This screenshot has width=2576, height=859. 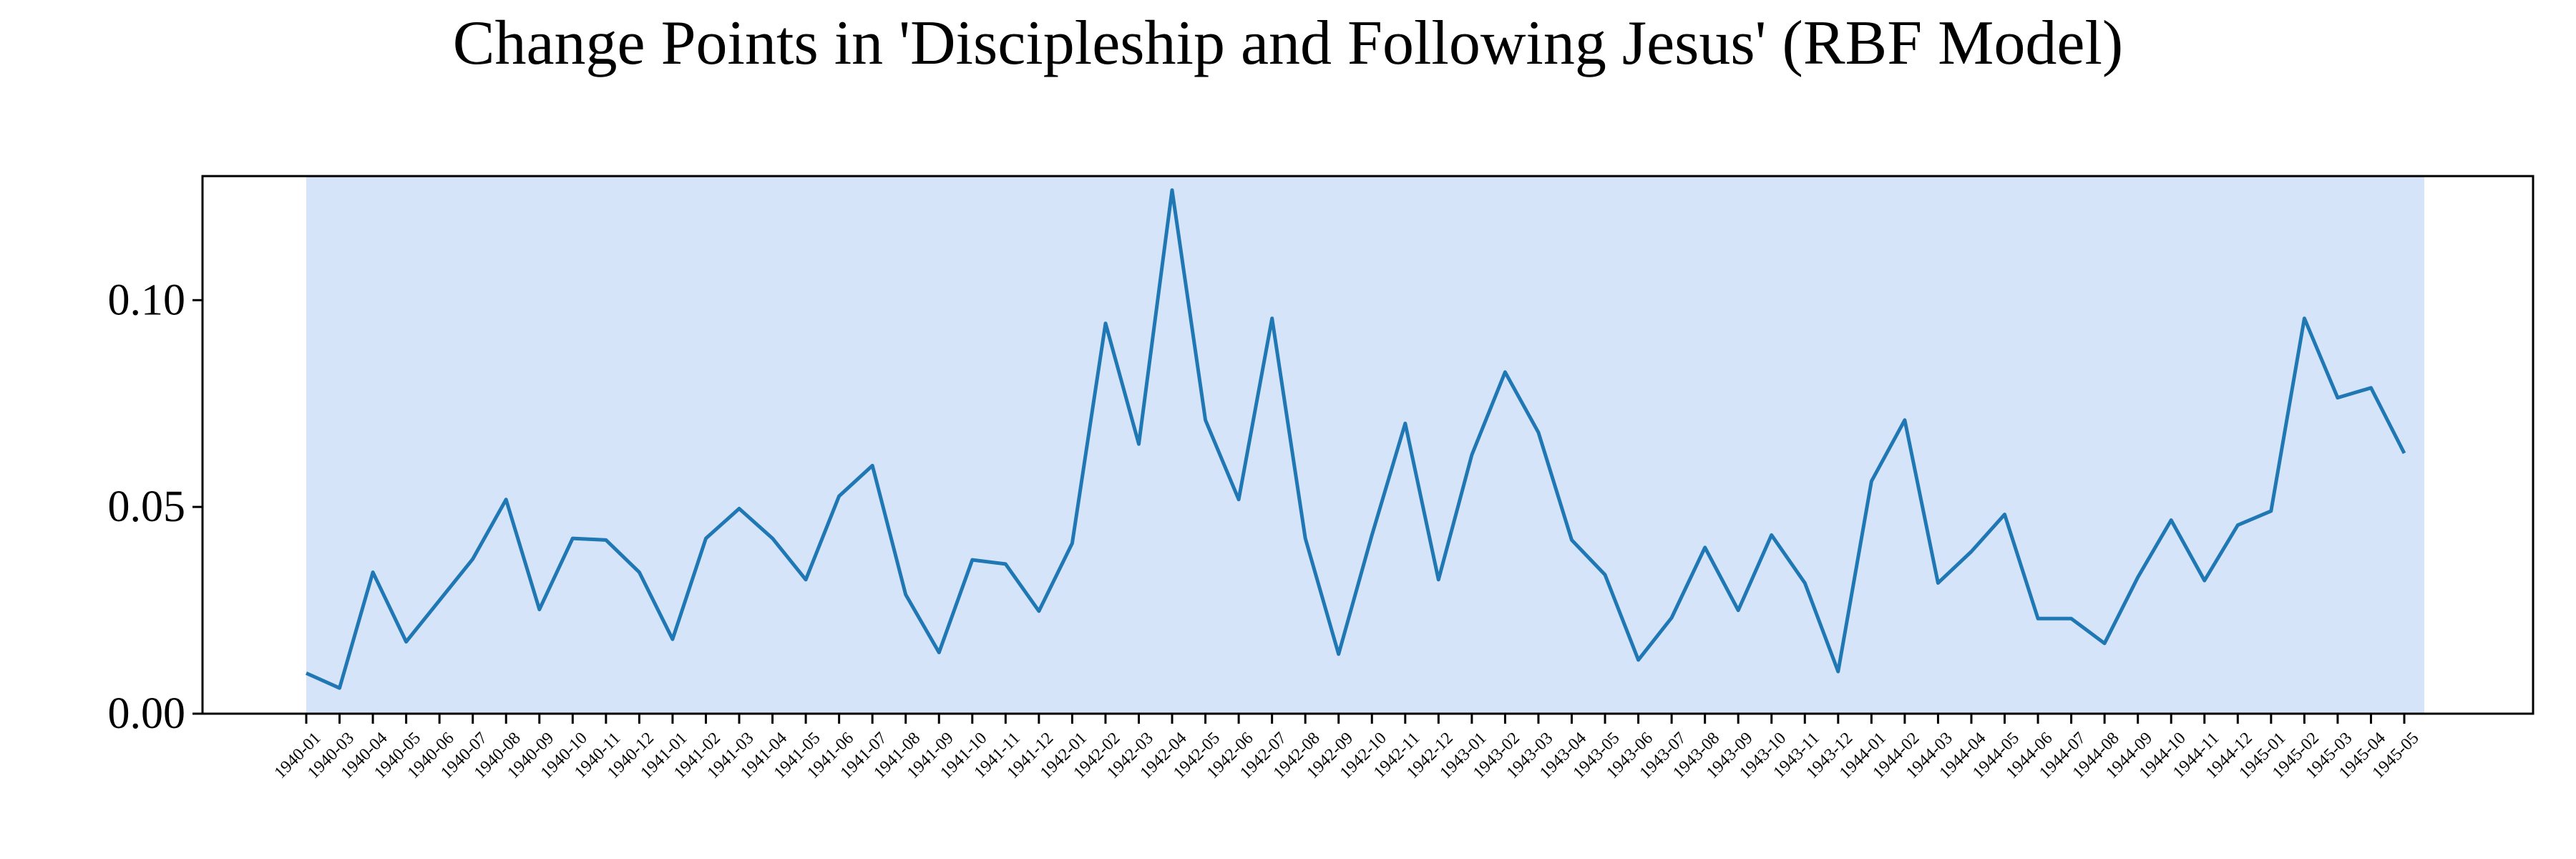 I want to click on y-axis: 0.00 0.05 0.10, so click(x=155, y=507).